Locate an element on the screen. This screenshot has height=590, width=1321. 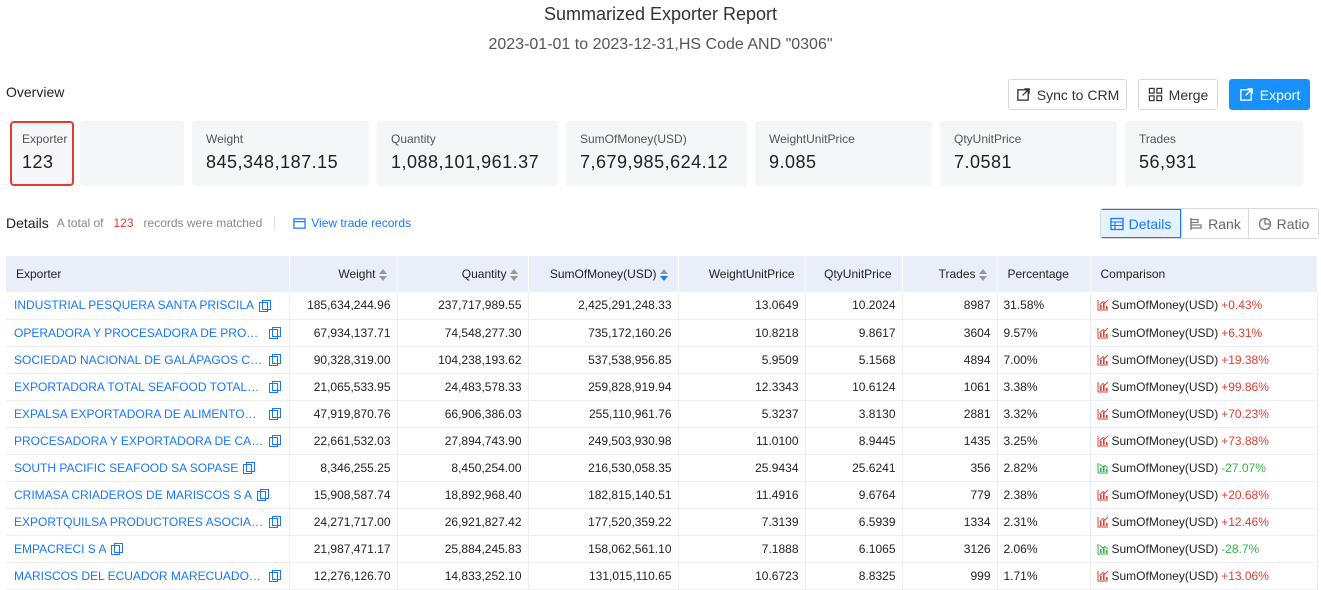
comparison-cell: SumOfMoney(USD) +6.31% is located at coordinates (1204, 333).